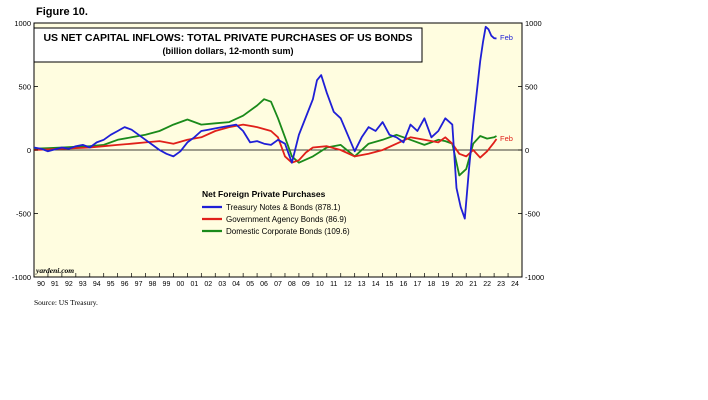  I want to click on x-tick-label: 99, so click(167, 284).